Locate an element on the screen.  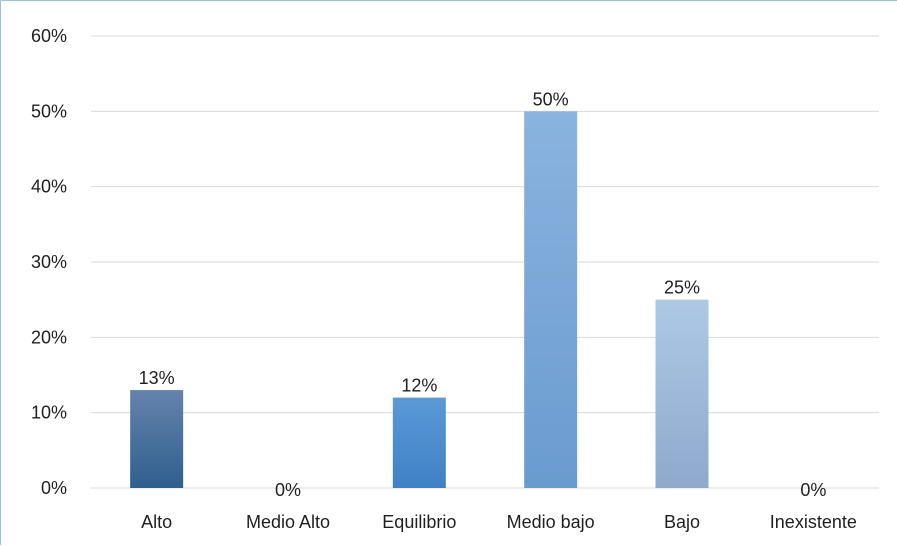
bar-alto is located at coordinates (157, 439).